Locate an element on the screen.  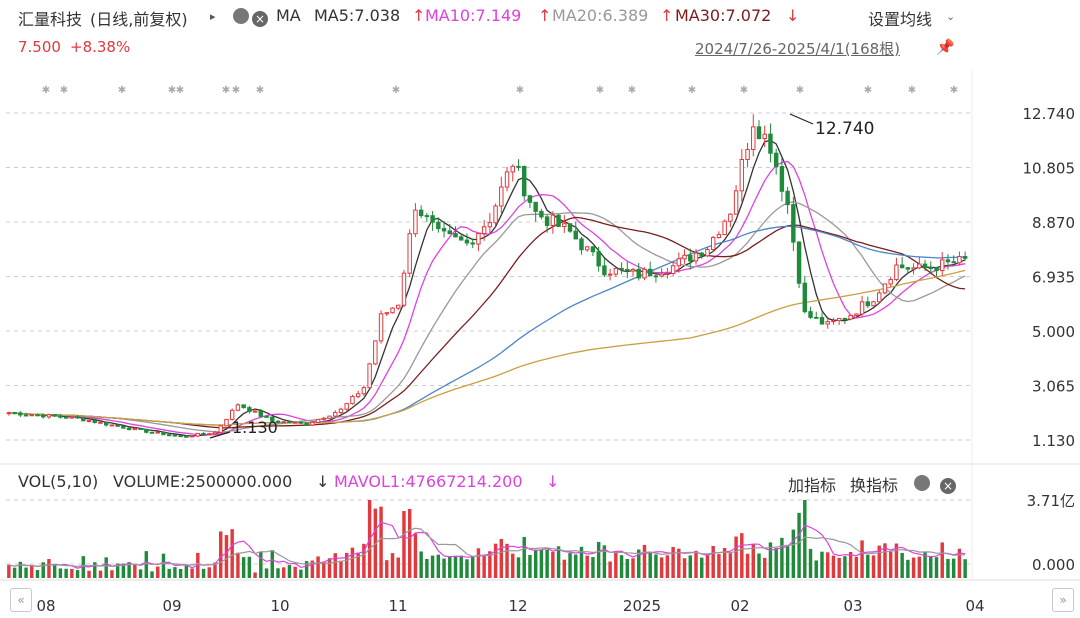
switch-indicator-button: 换指标 is located at coordinates (874, 485).